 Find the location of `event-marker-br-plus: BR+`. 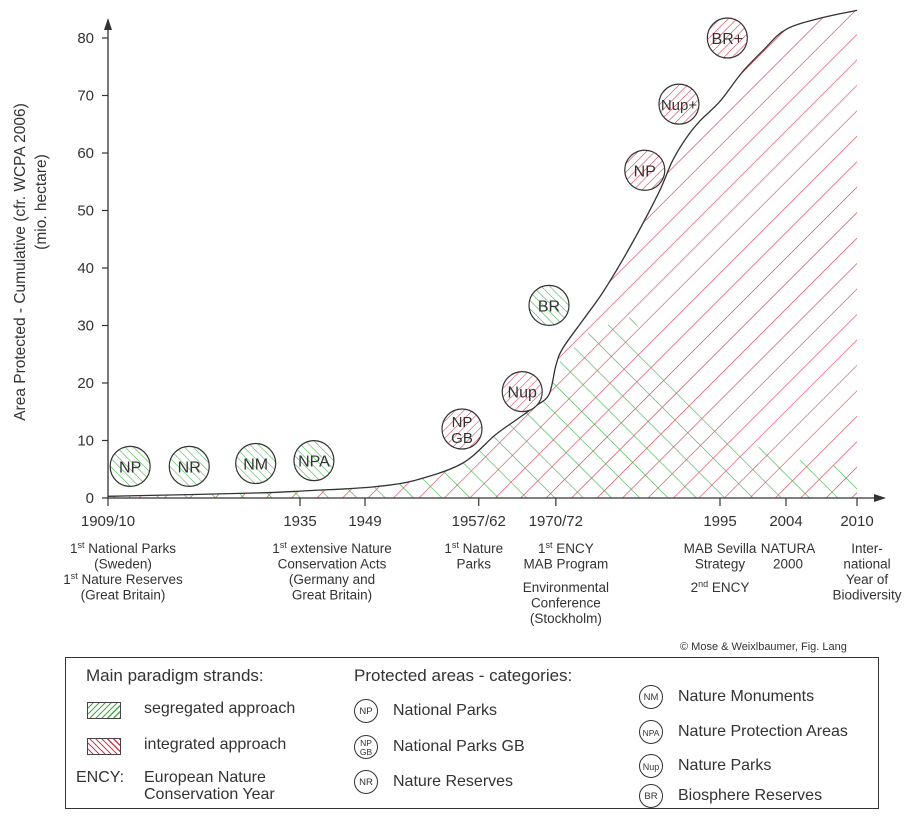

event-marker-br-plus: BR+ is located at coordinates (727, 38).